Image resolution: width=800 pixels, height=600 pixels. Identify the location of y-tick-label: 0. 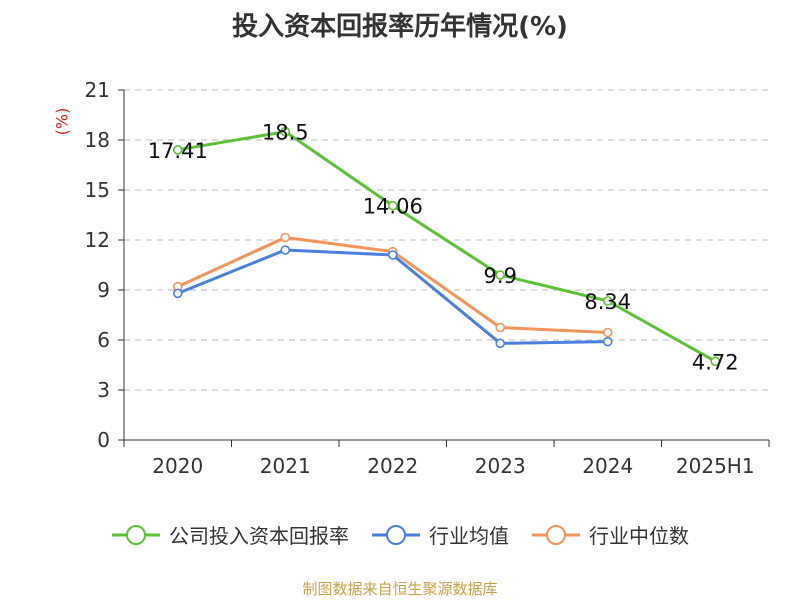
(103, 440).